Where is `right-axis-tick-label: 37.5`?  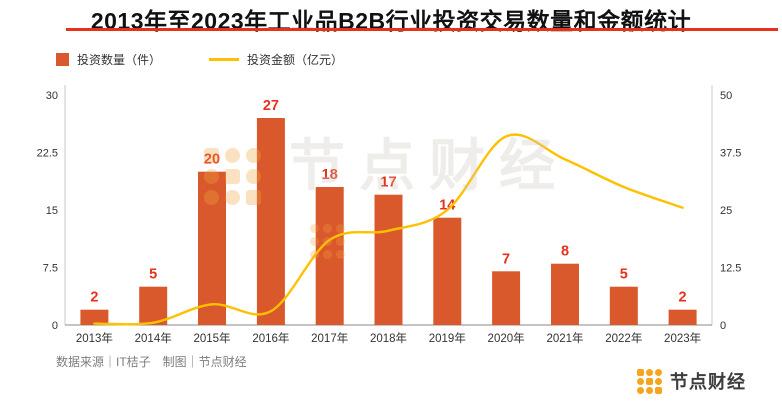
right-axis-tick-label: 37.5 is located at coordinates (730, 154).